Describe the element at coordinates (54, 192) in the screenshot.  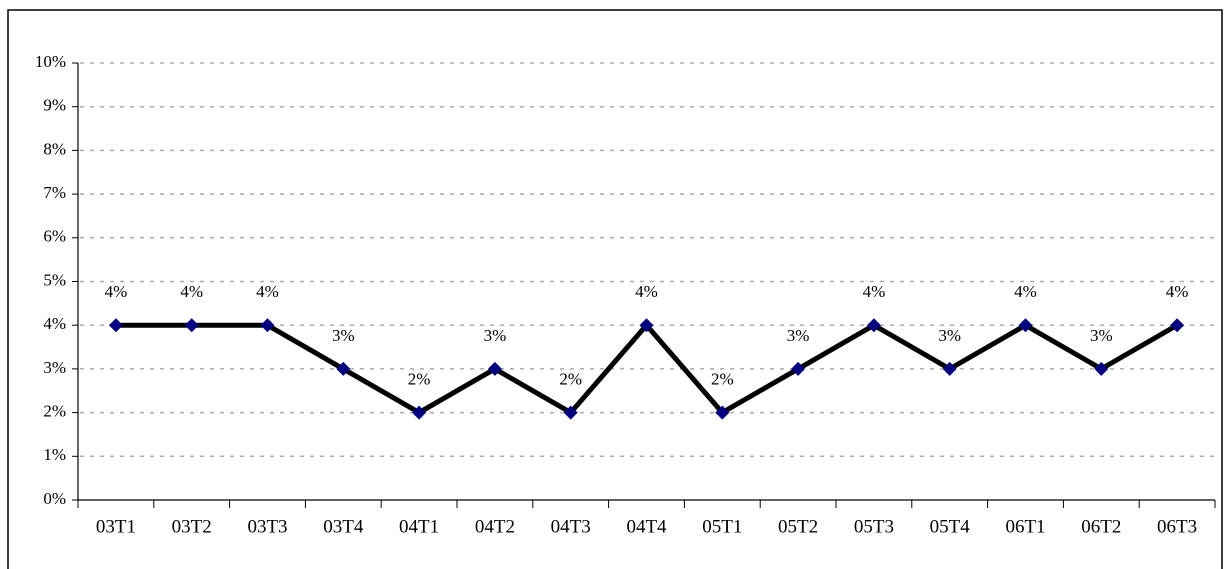
I see `y-tick-label: 7%` at that location.